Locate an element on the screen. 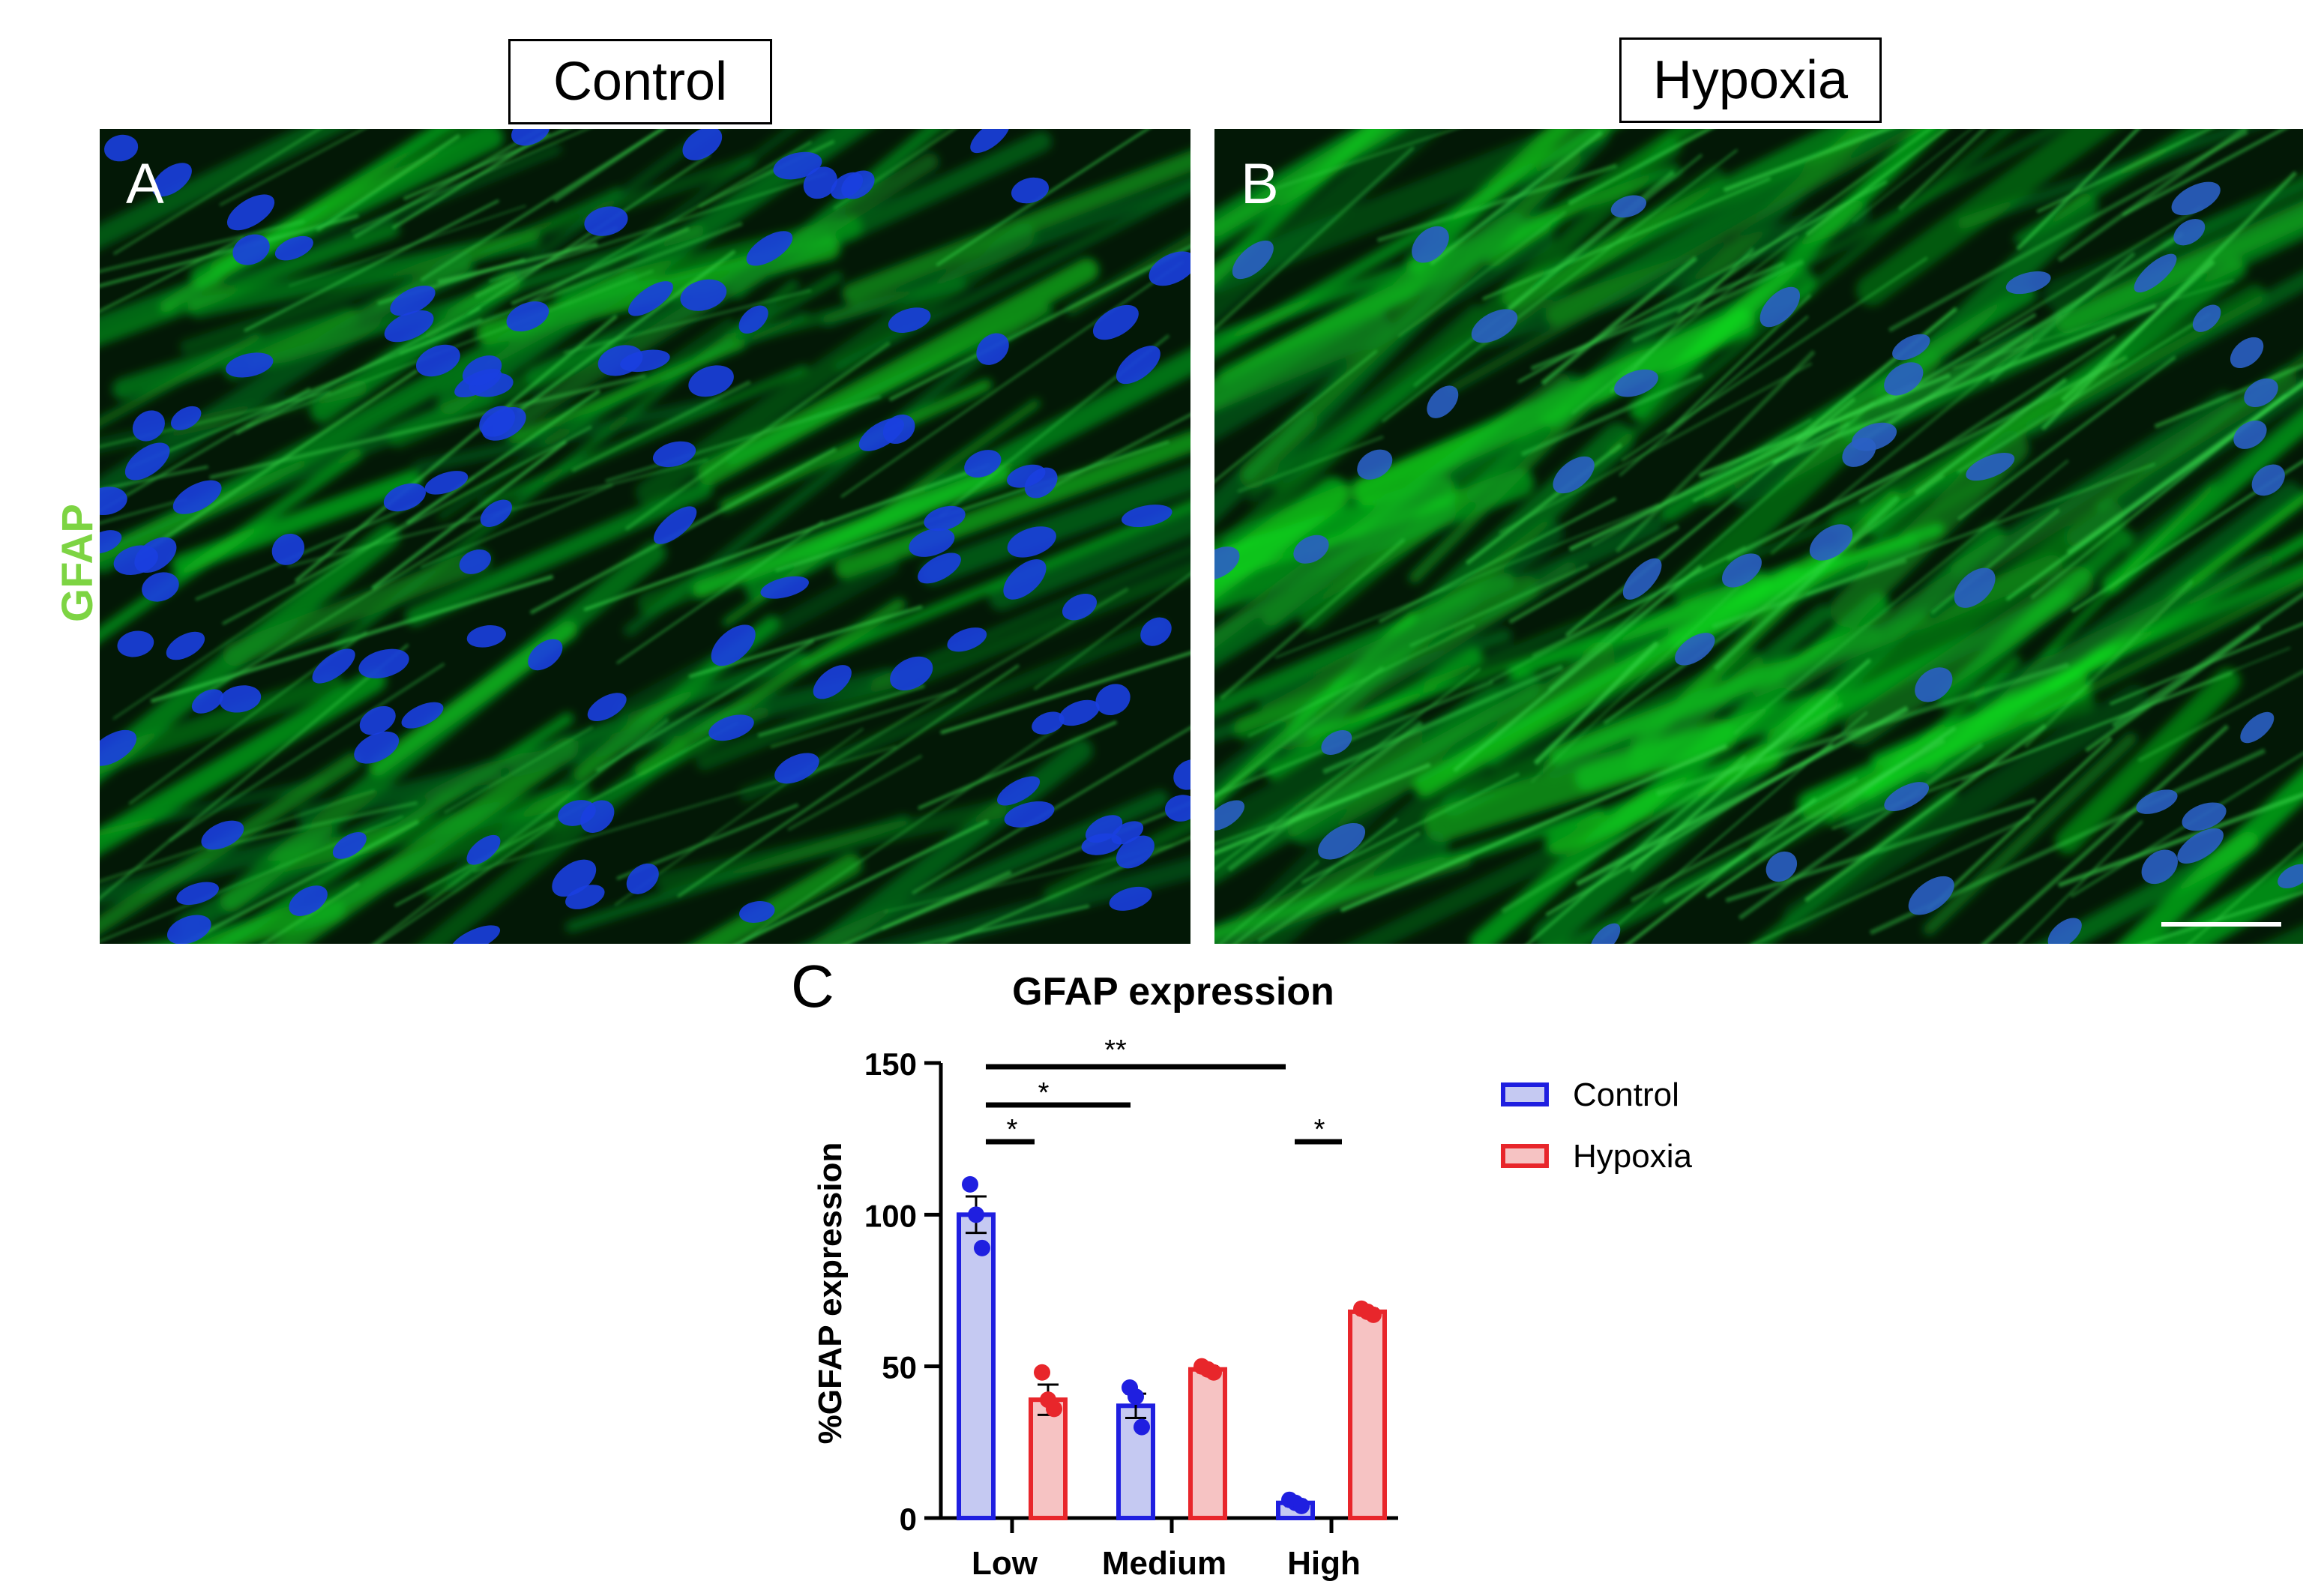 The image size is (2318, 1596). bar-hypoxia-low is located at coordinates (1048, 1458).